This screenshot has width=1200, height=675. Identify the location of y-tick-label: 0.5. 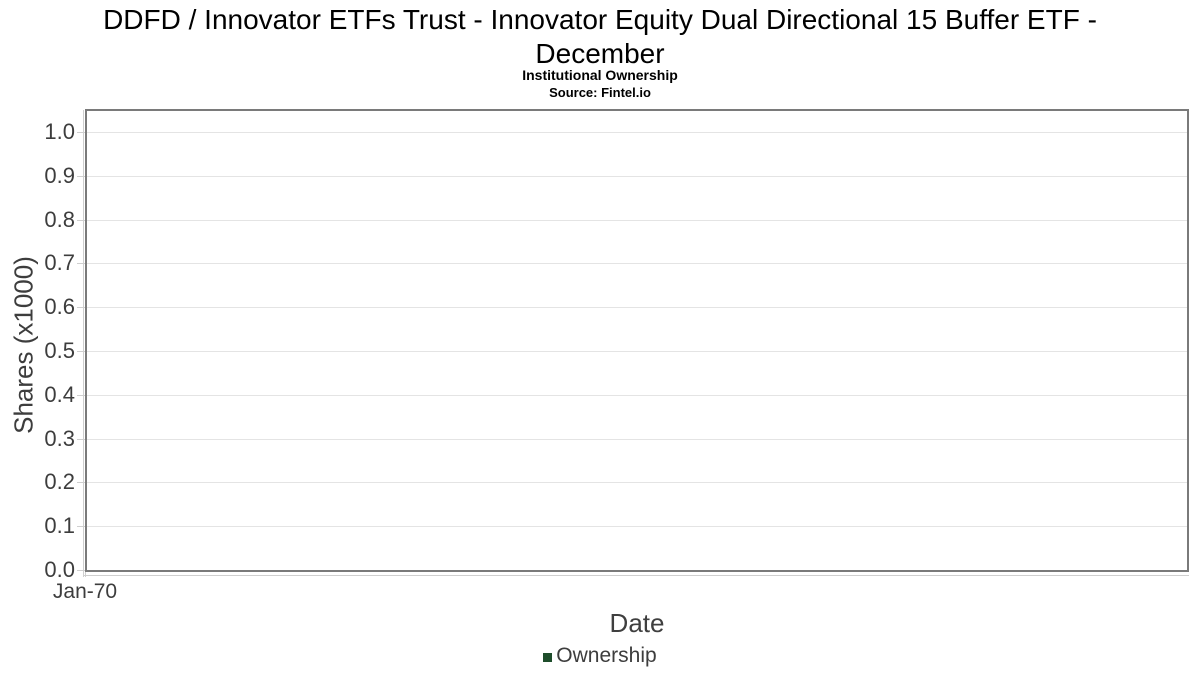
(59, 350).